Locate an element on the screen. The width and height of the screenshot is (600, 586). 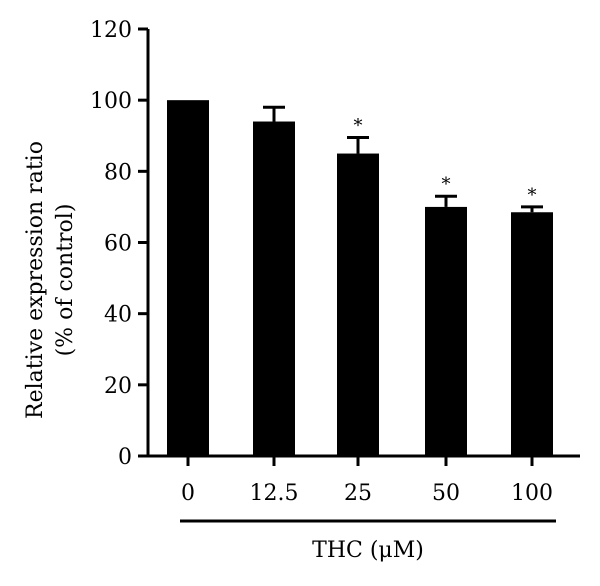
x-axis-title: THC (μM) is located at coordinates (368, 550).